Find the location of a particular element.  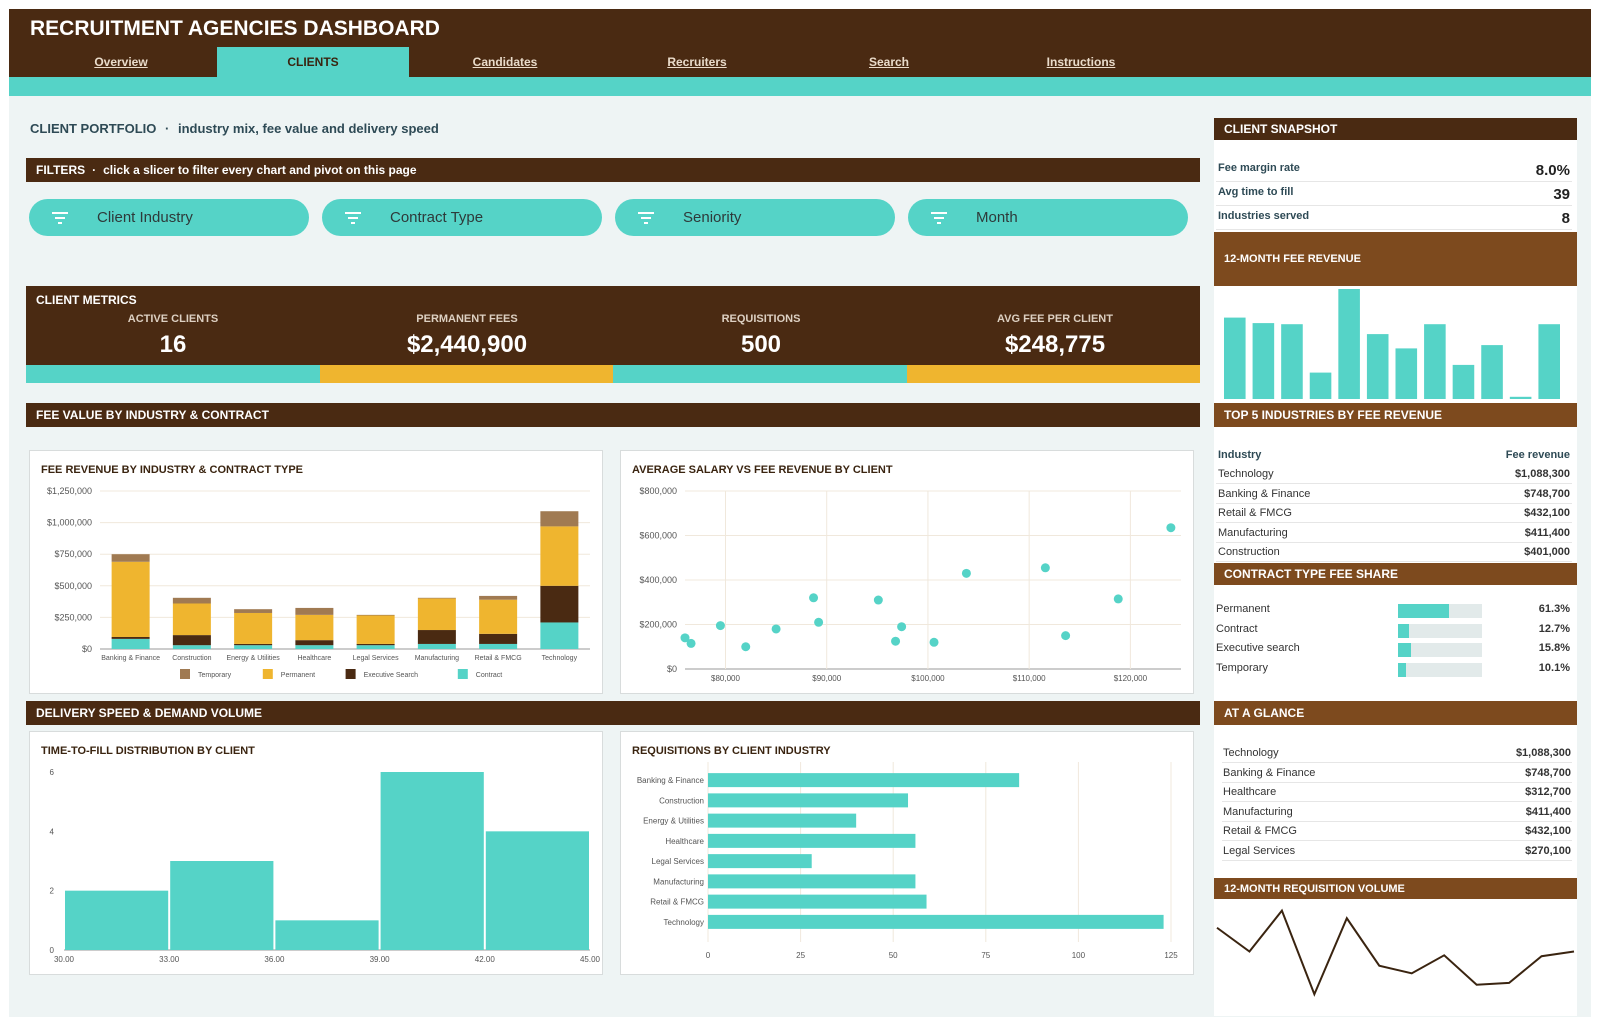

tab-instructions: Instructions is located at coordinates (1081, 62).